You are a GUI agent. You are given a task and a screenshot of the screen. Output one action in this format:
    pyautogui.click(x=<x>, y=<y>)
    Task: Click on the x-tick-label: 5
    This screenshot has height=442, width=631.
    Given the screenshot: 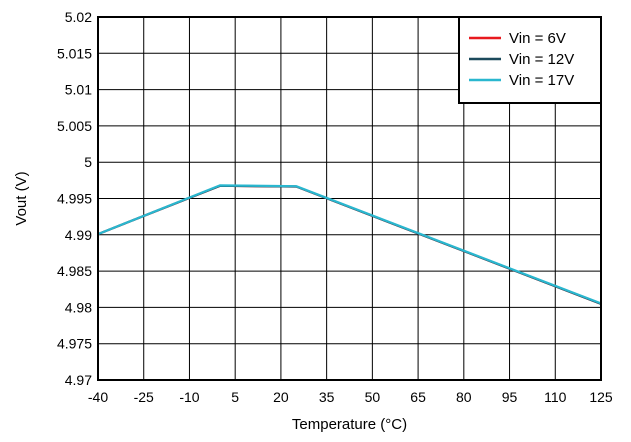 What is the action you would take?
    pyautogui.click(x=235, y=397)
    